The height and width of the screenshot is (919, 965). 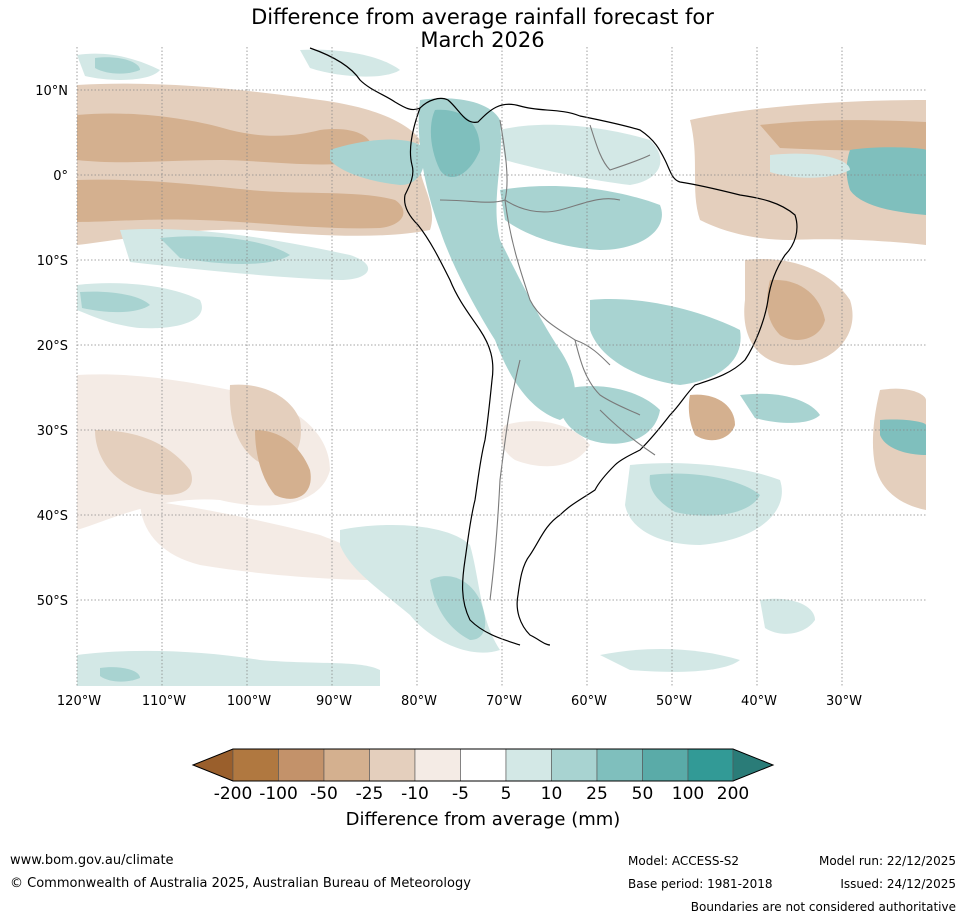 What do you see at coordinates (249, 701) in the screenshot?
I see `lon-label-100w: 100°W` at bounding box center [249, 701].